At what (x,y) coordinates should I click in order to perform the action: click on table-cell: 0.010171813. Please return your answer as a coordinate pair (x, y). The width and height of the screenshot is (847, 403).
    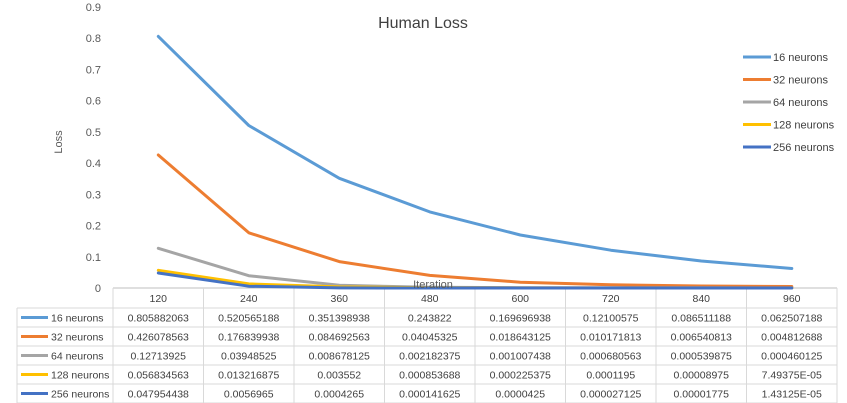
    Looking at the image, I should click on (610, 338).